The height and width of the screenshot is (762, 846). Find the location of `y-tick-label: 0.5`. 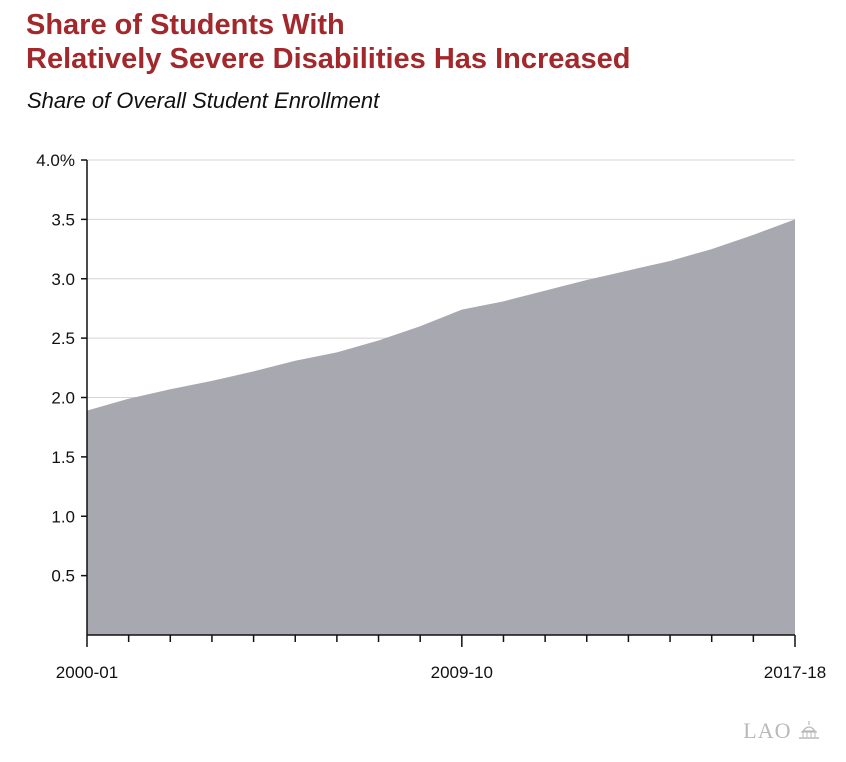

y-tick-label: 0.5 is located at coordinates (63, 576).